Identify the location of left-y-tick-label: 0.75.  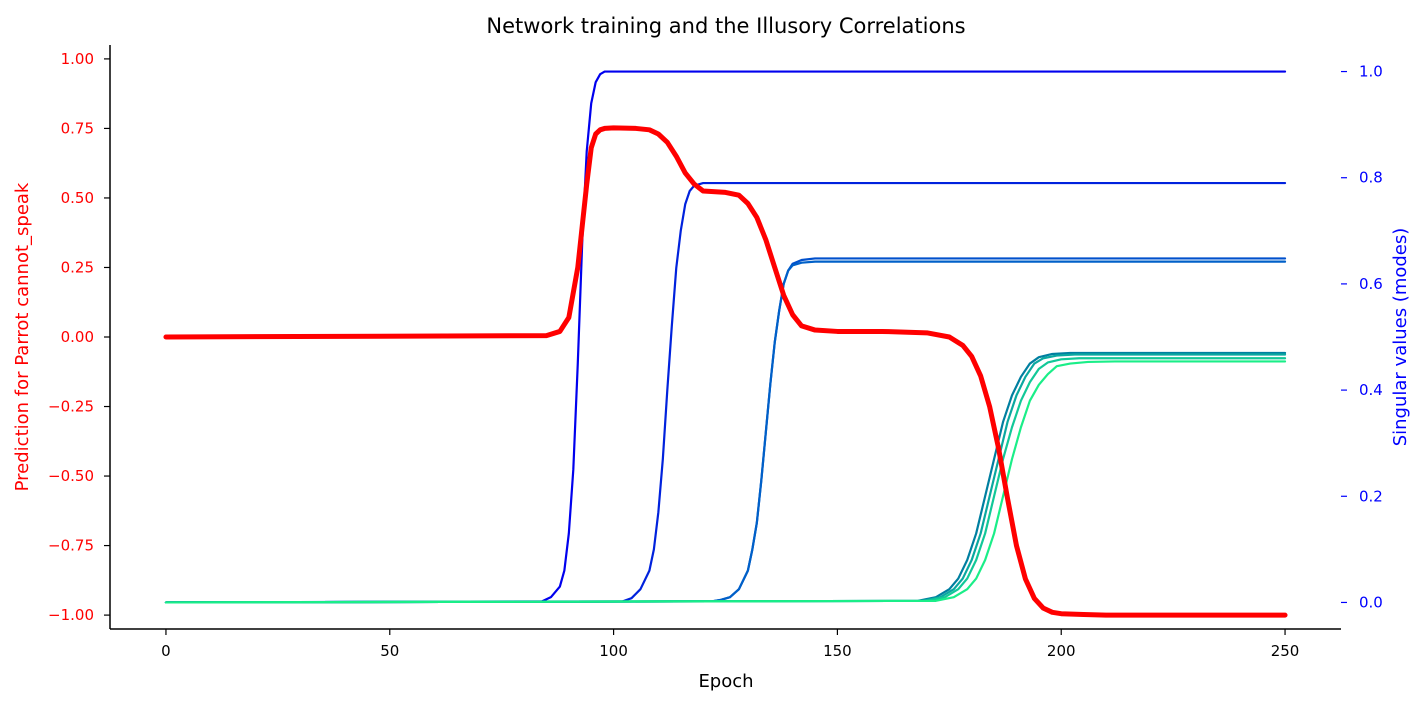
(77, 128).